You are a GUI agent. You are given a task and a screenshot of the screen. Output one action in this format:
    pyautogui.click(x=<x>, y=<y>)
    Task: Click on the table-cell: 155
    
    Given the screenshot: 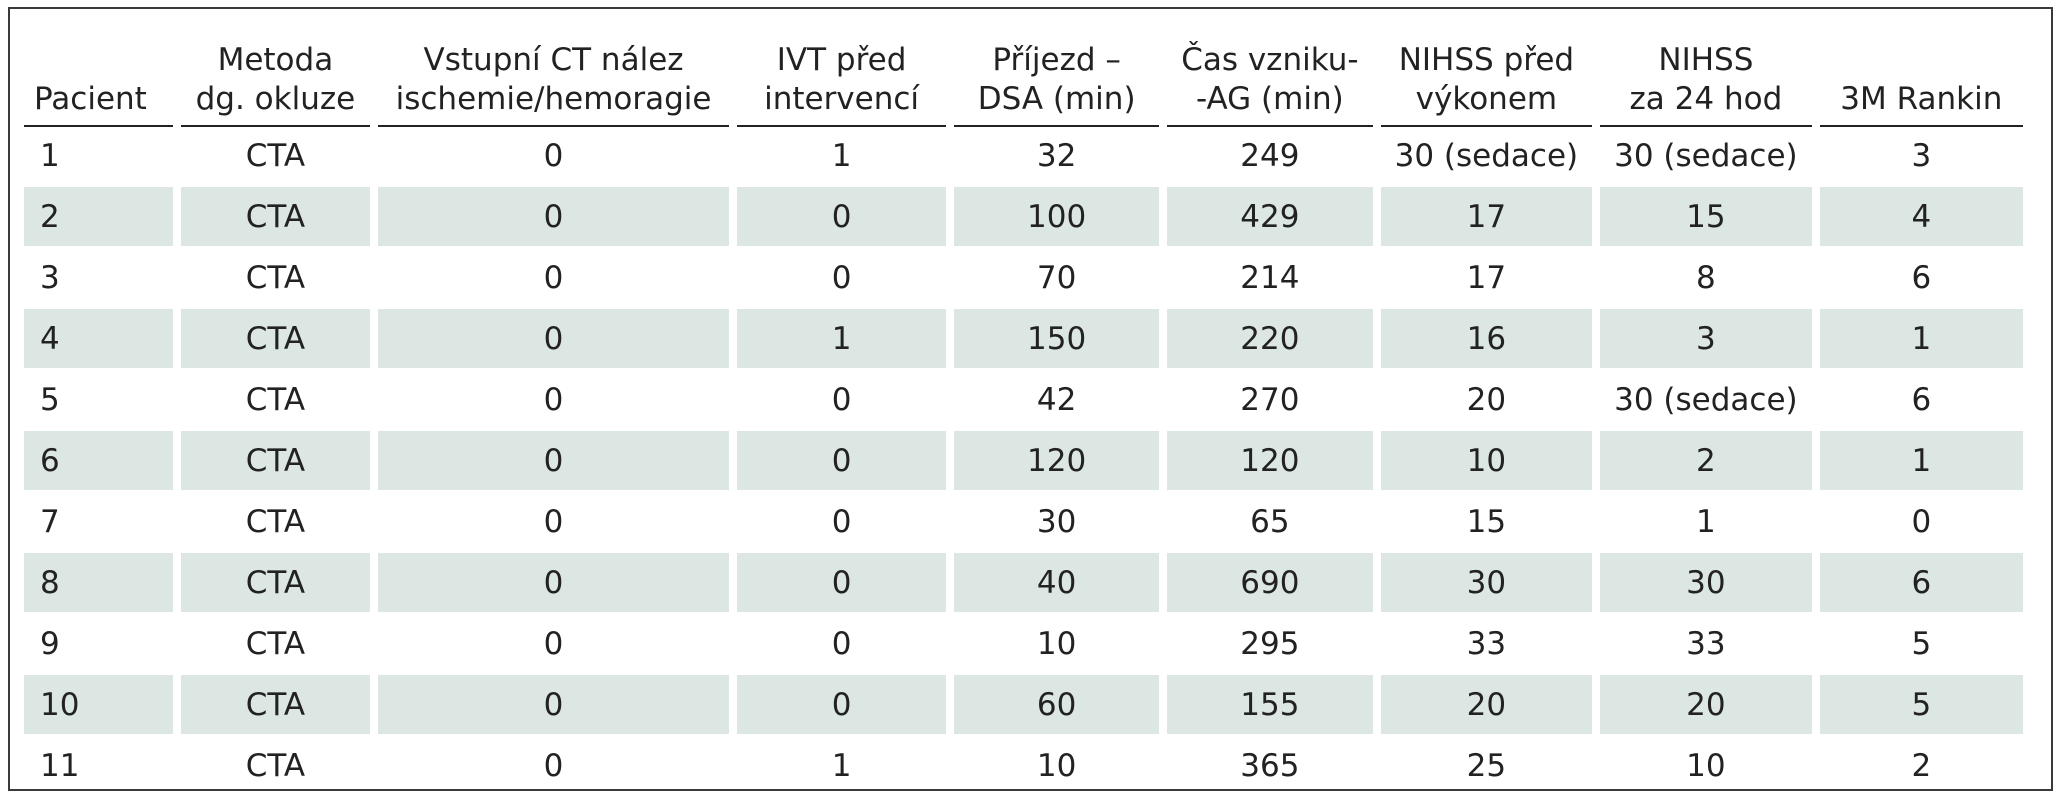 What is the action you would take?
    pyautogui.click(x=1270, y=704)
    